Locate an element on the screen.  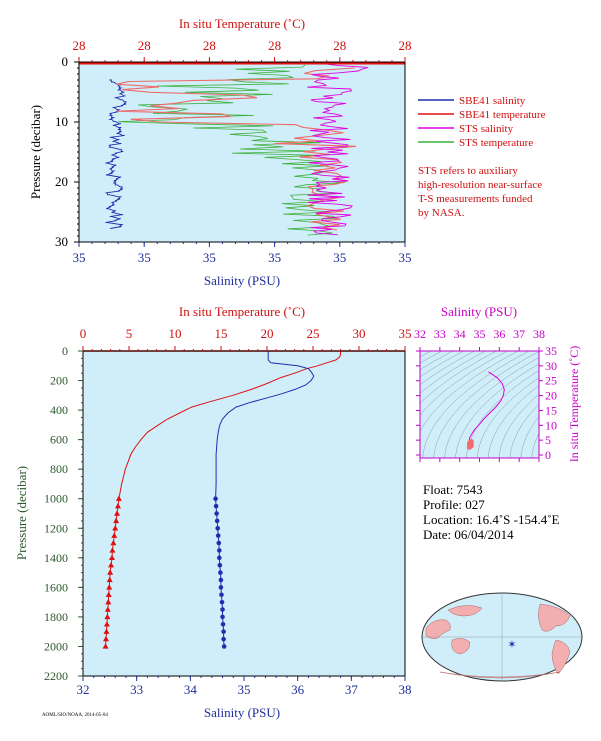
main-sal-tick-label: 32 is located at coordinates (83, 689).